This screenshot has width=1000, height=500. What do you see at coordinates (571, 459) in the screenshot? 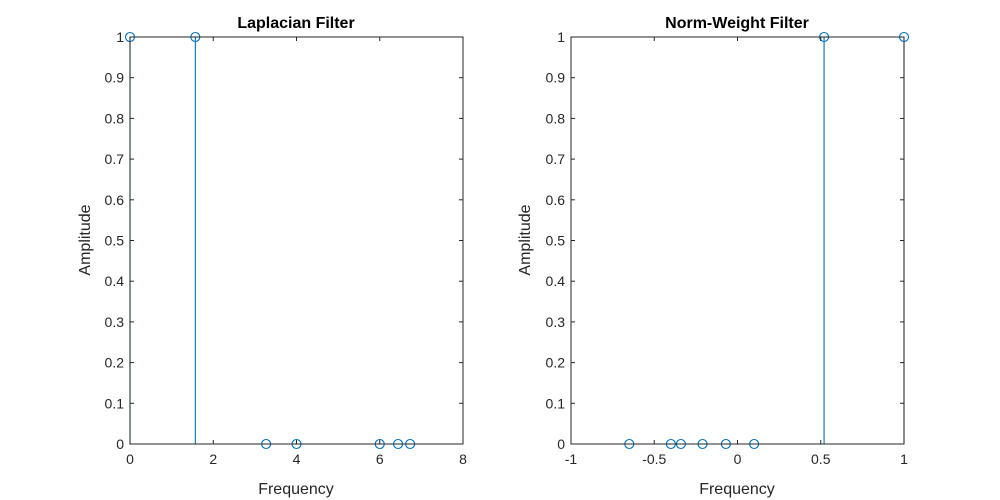
I see `x-tick-label: -1` at bounding box center [571, 459].